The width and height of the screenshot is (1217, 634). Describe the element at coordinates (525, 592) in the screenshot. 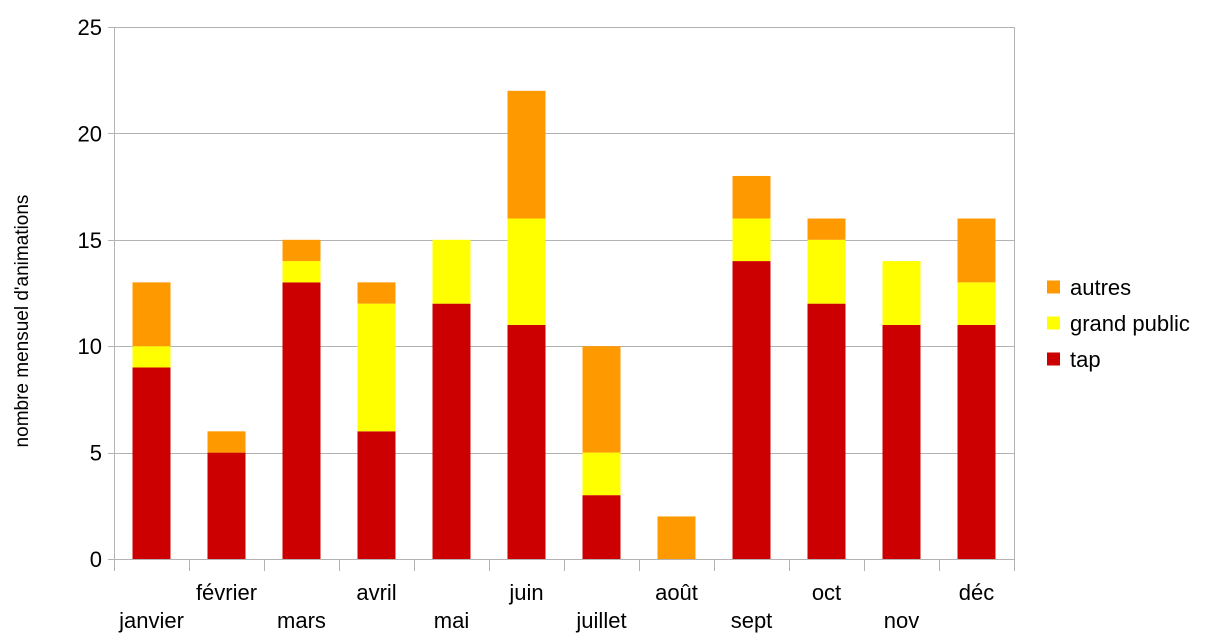

I see `x-tick-label-5: juin` at that location.